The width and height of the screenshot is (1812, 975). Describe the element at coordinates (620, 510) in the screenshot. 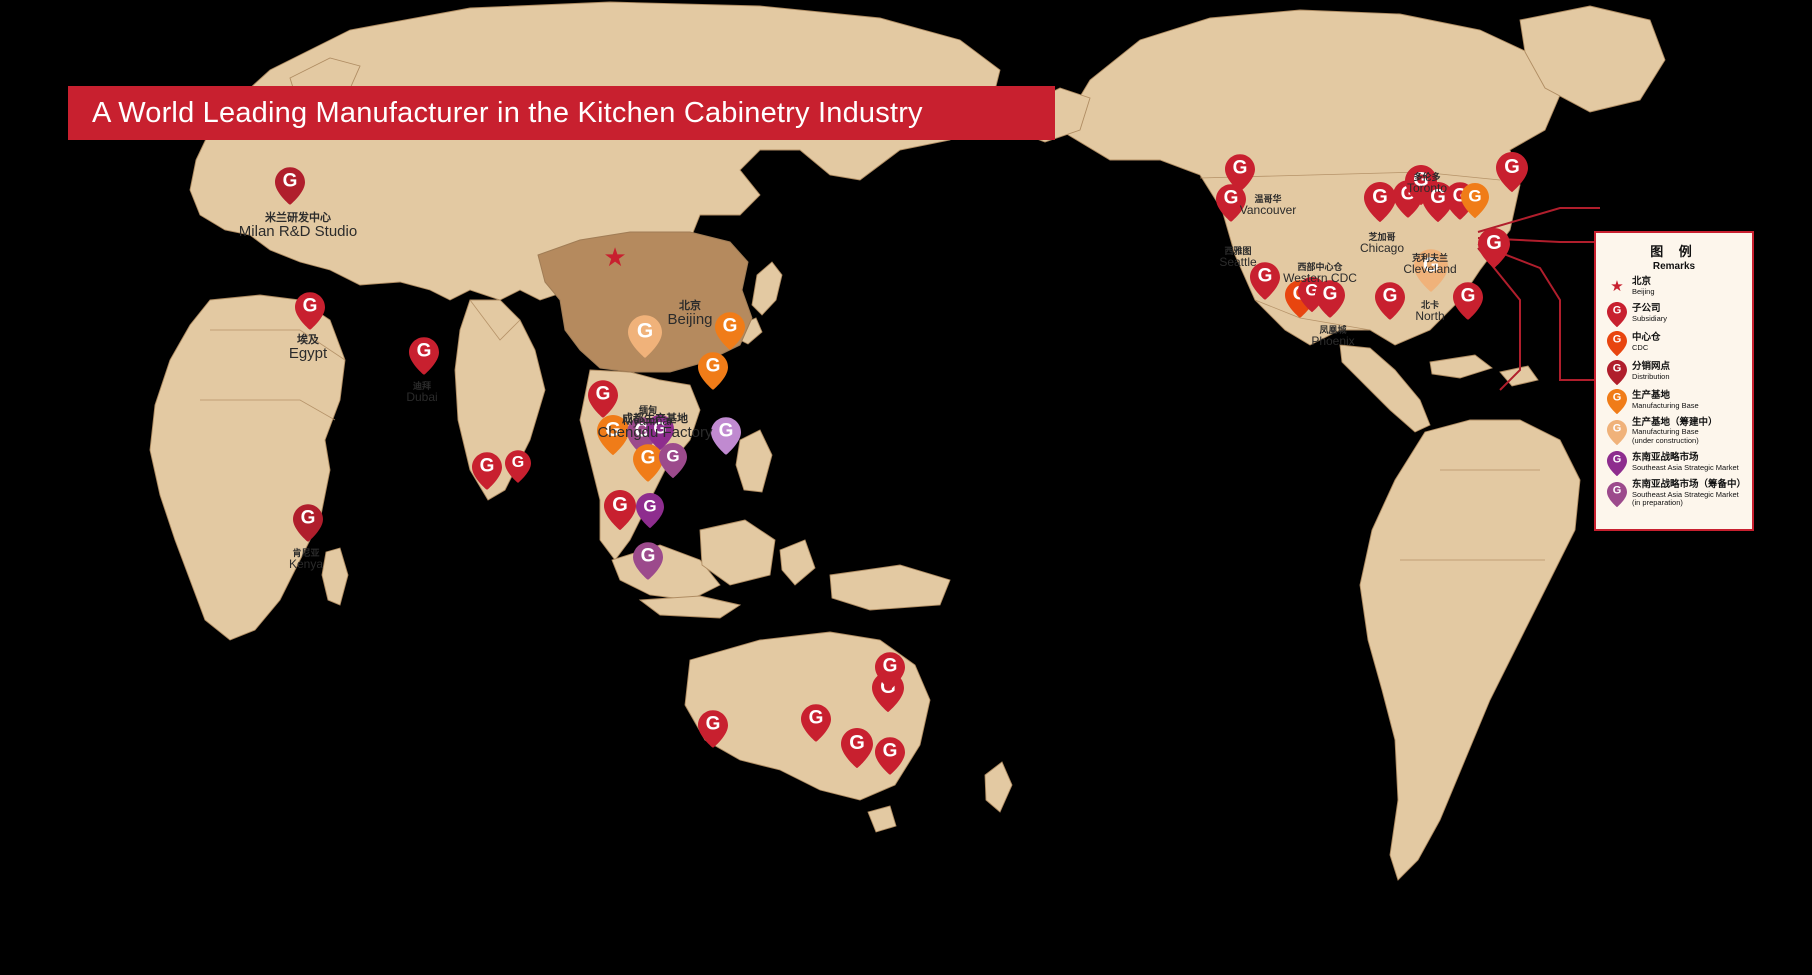

I see `pin-malaysia: G` at that location.